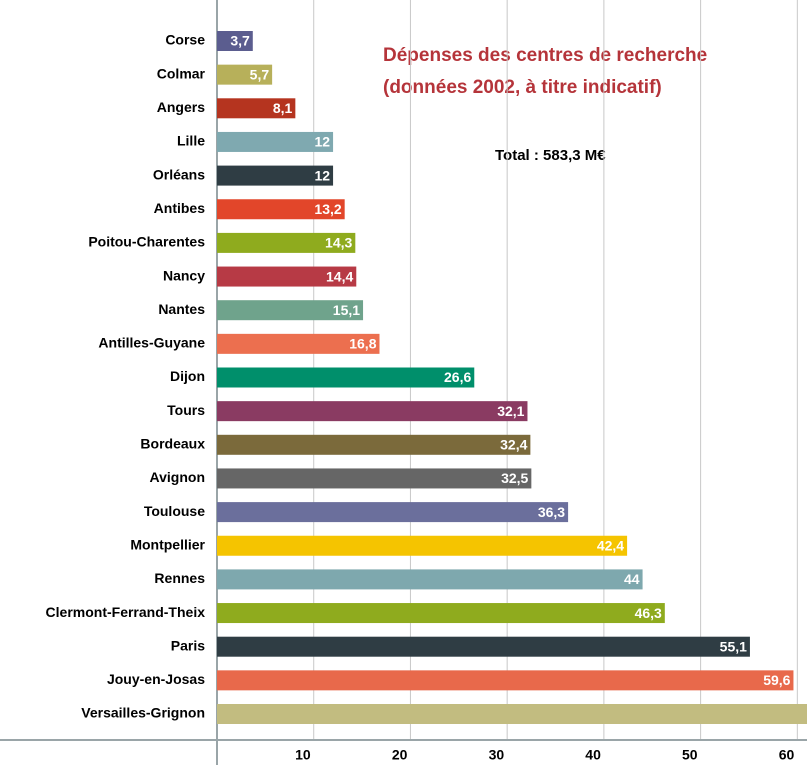  I want to click on y-tick-label: Orléans, so click(179, 174).